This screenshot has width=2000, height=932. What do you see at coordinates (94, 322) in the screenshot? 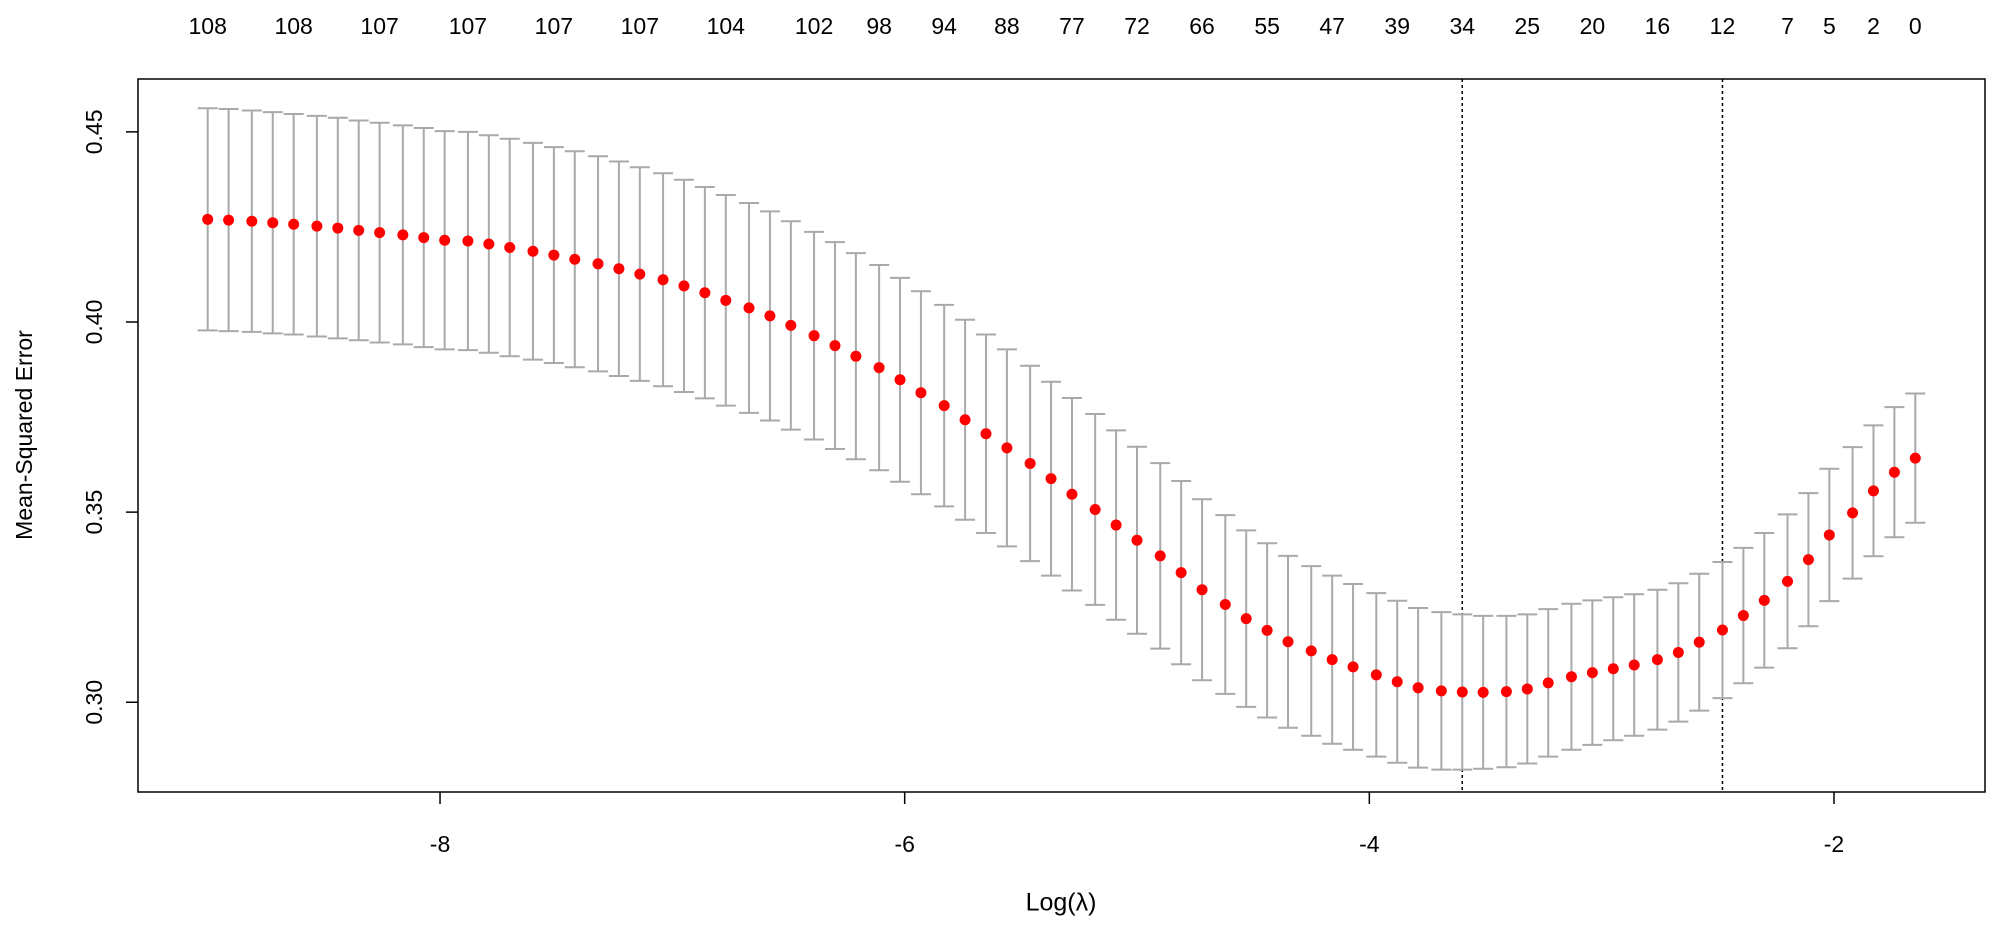
I see `y-tick-label: 0.40` at bounding box center [94, 322].